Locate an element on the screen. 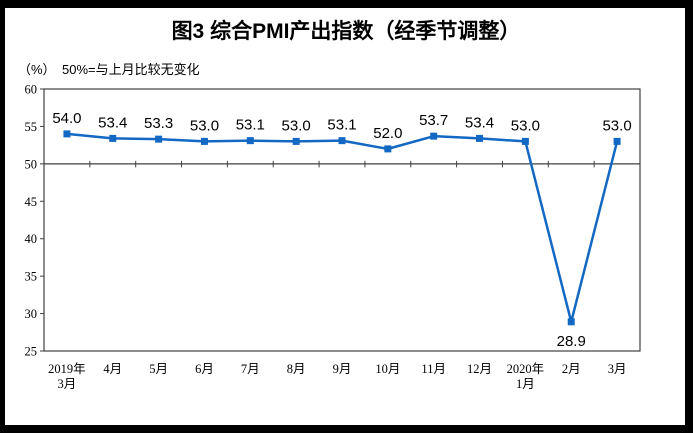 The image size is (693, 433). x-category-label: 2019年 3月 is located at coordinates (67, 376).